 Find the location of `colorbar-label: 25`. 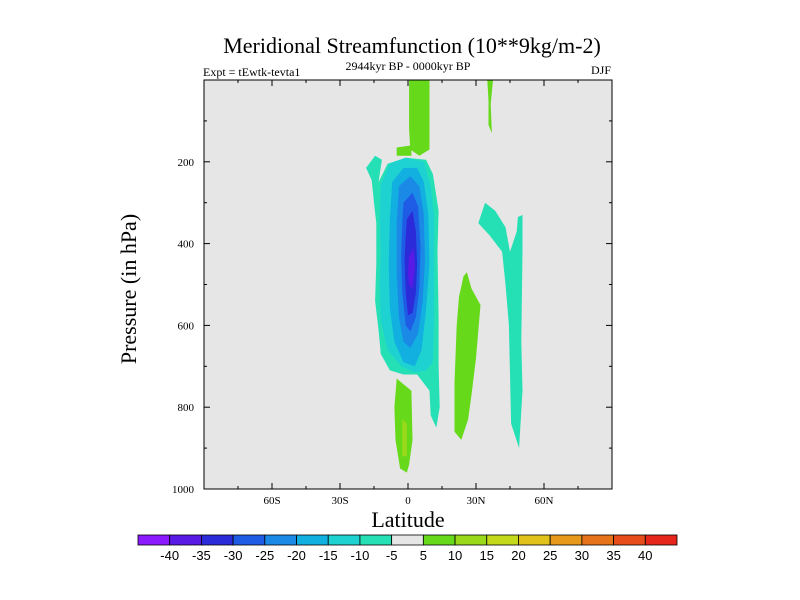

colorbar-label: 25 is located at coordinates (550, 555).